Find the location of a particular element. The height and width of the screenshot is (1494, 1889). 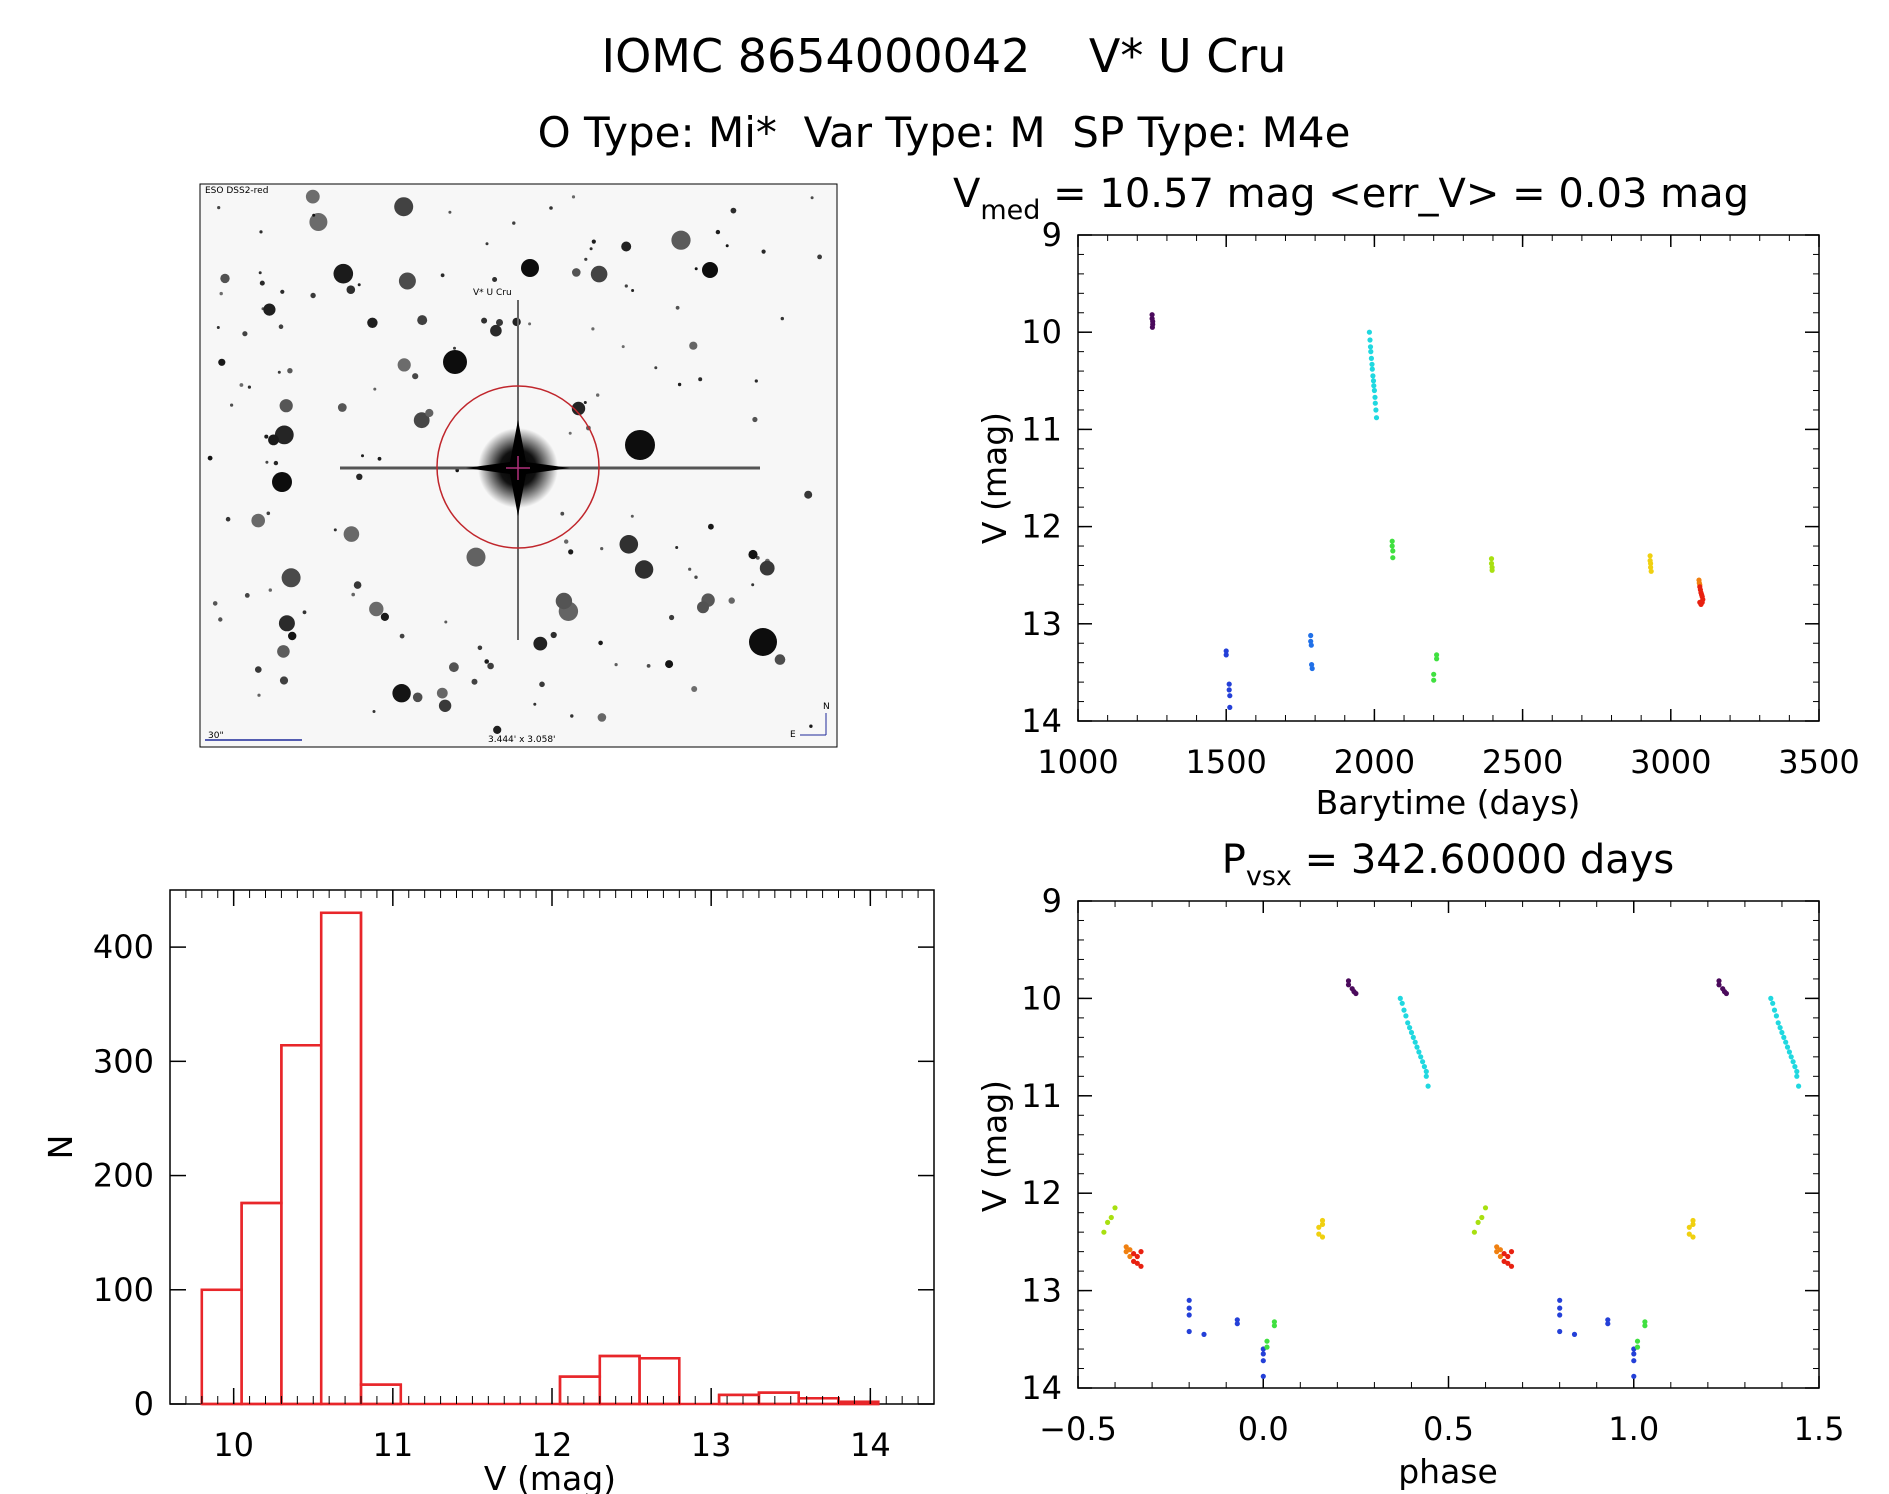

phased-ytick-label: 10 is located at coordinates (1041, 998).